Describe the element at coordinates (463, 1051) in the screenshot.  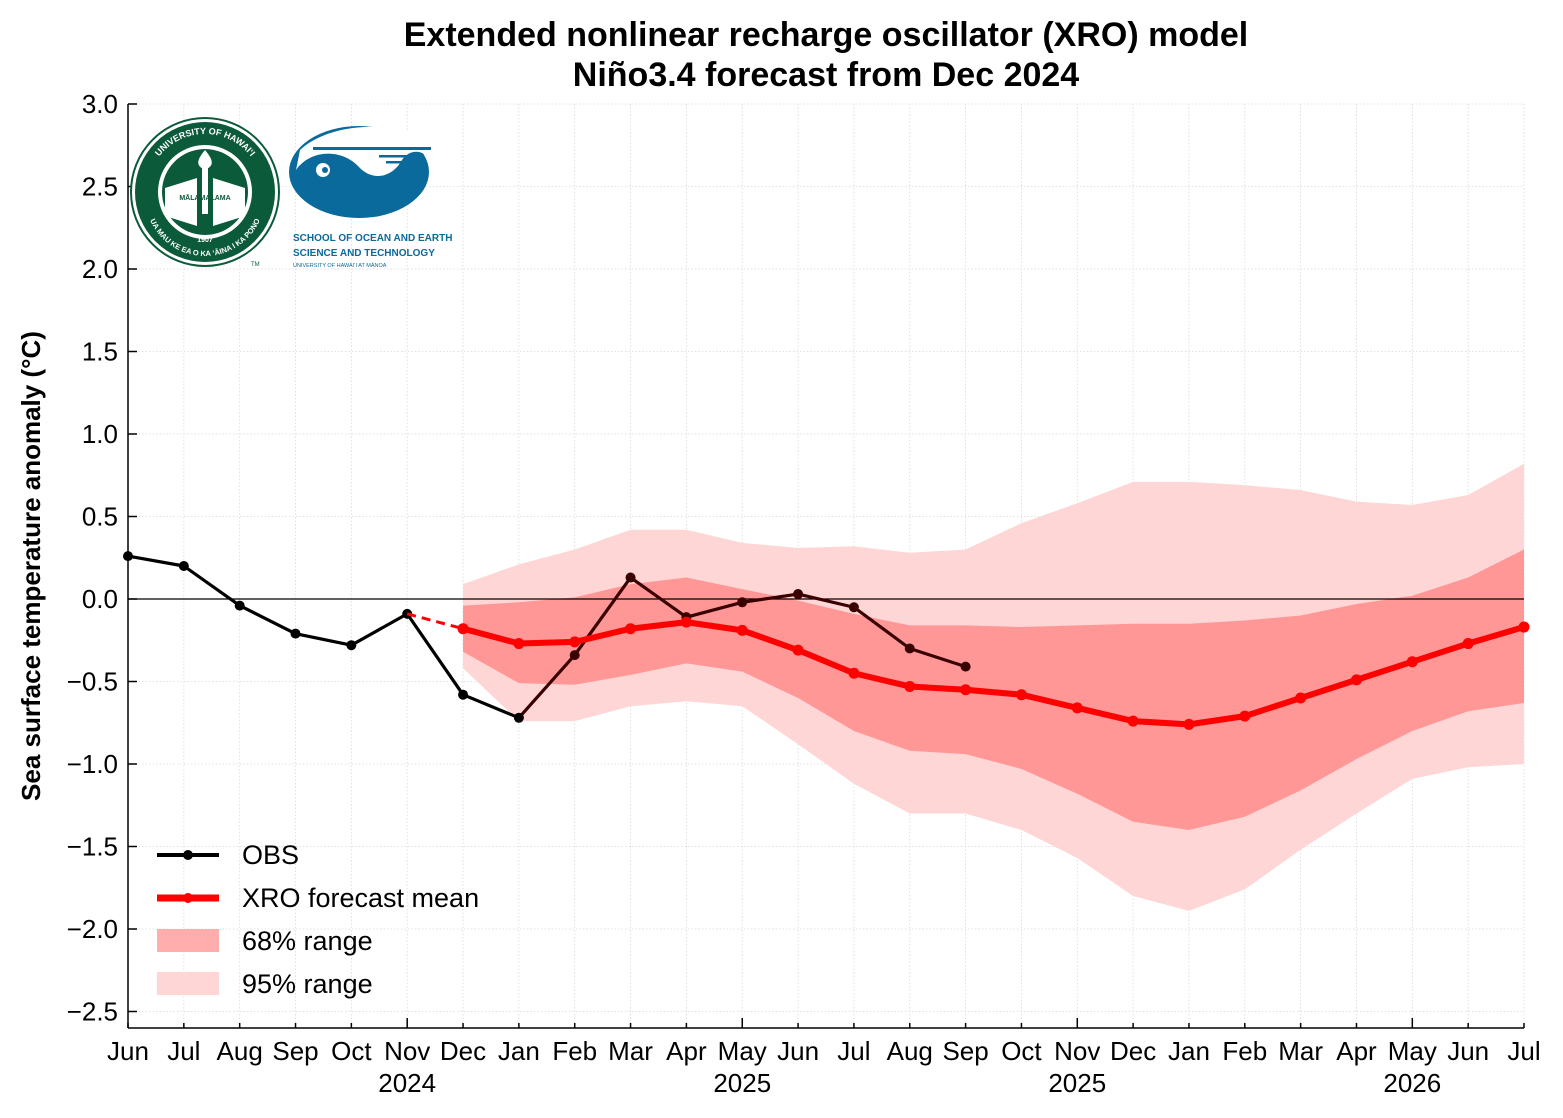
I see `x-tick-label-dec-6: Dec` at that location.